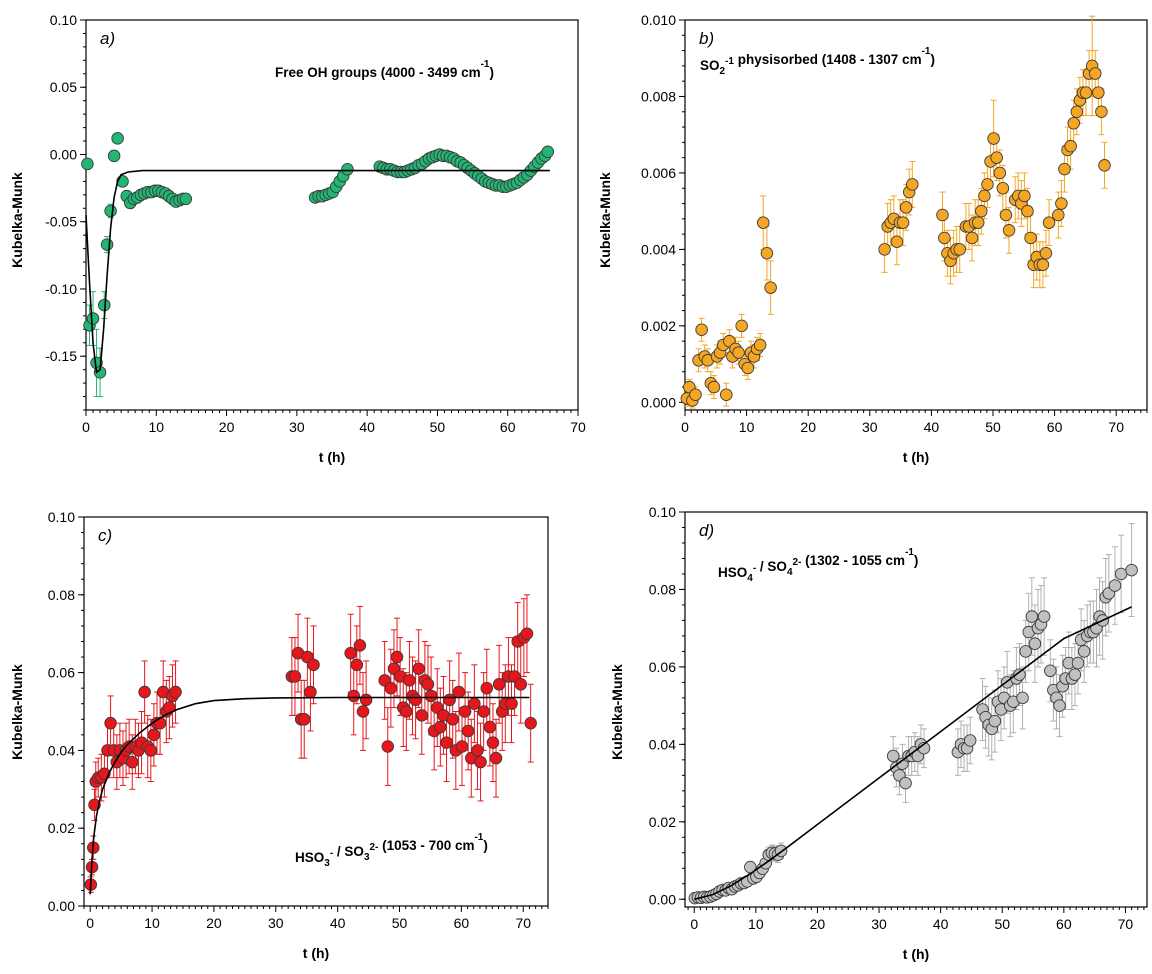 The width and height of the screenshot is (1152, 974). I want to click on y-tick-label: 0.00, so click(662, 899).